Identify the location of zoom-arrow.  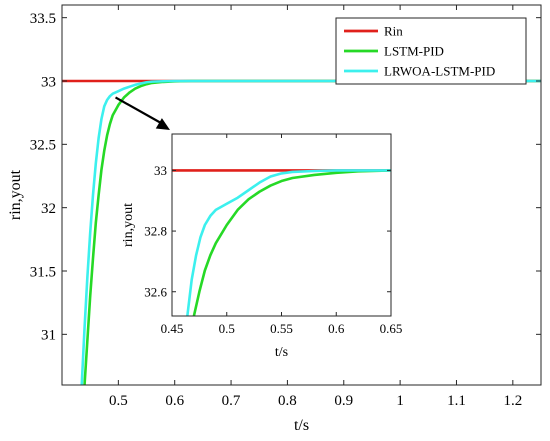
(142, 113).